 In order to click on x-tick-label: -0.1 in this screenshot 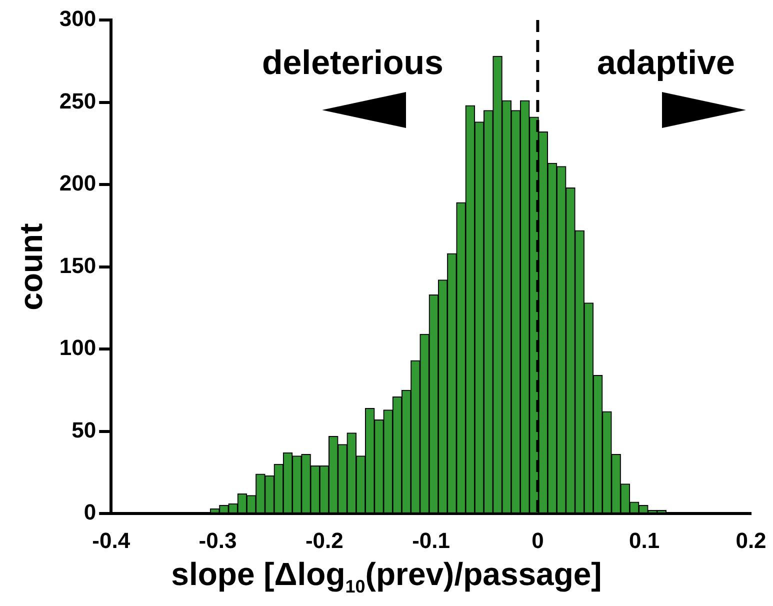, I will do `click(431, 540)`.